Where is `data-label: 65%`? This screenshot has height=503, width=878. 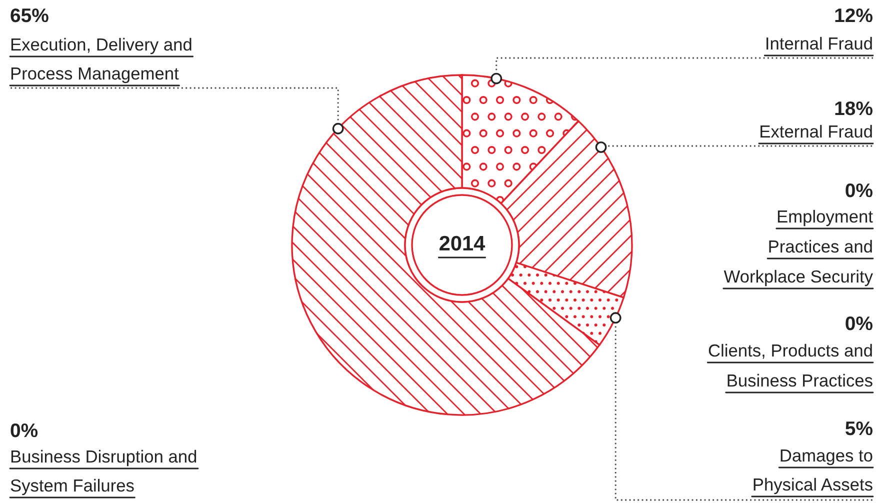 data-label: 65% is located at coordinates (29, 15).